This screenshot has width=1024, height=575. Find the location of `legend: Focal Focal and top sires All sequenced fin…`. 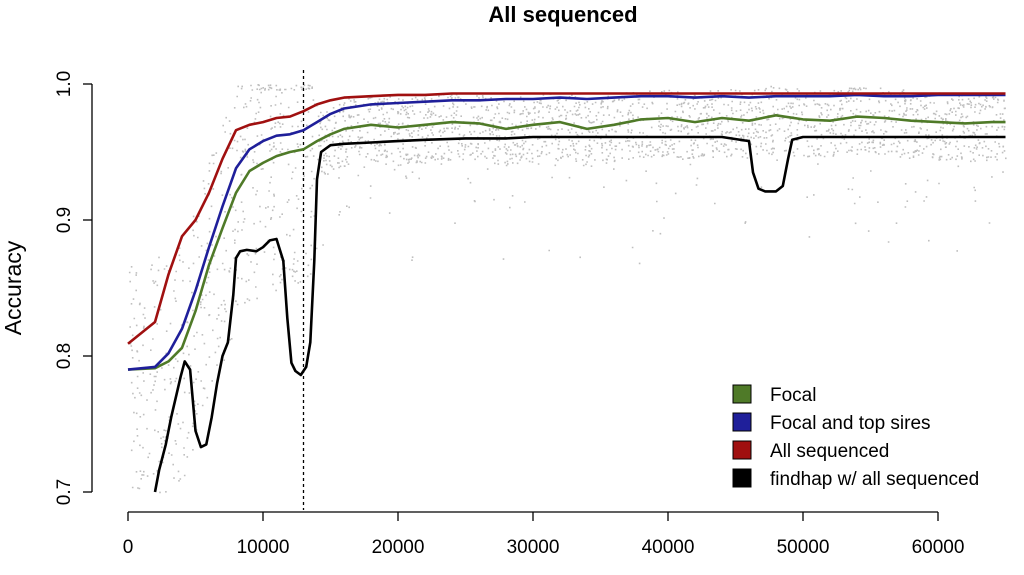

legend: Focal Focal and top sires All sequenced fin… is located at coordinates (855, 437).